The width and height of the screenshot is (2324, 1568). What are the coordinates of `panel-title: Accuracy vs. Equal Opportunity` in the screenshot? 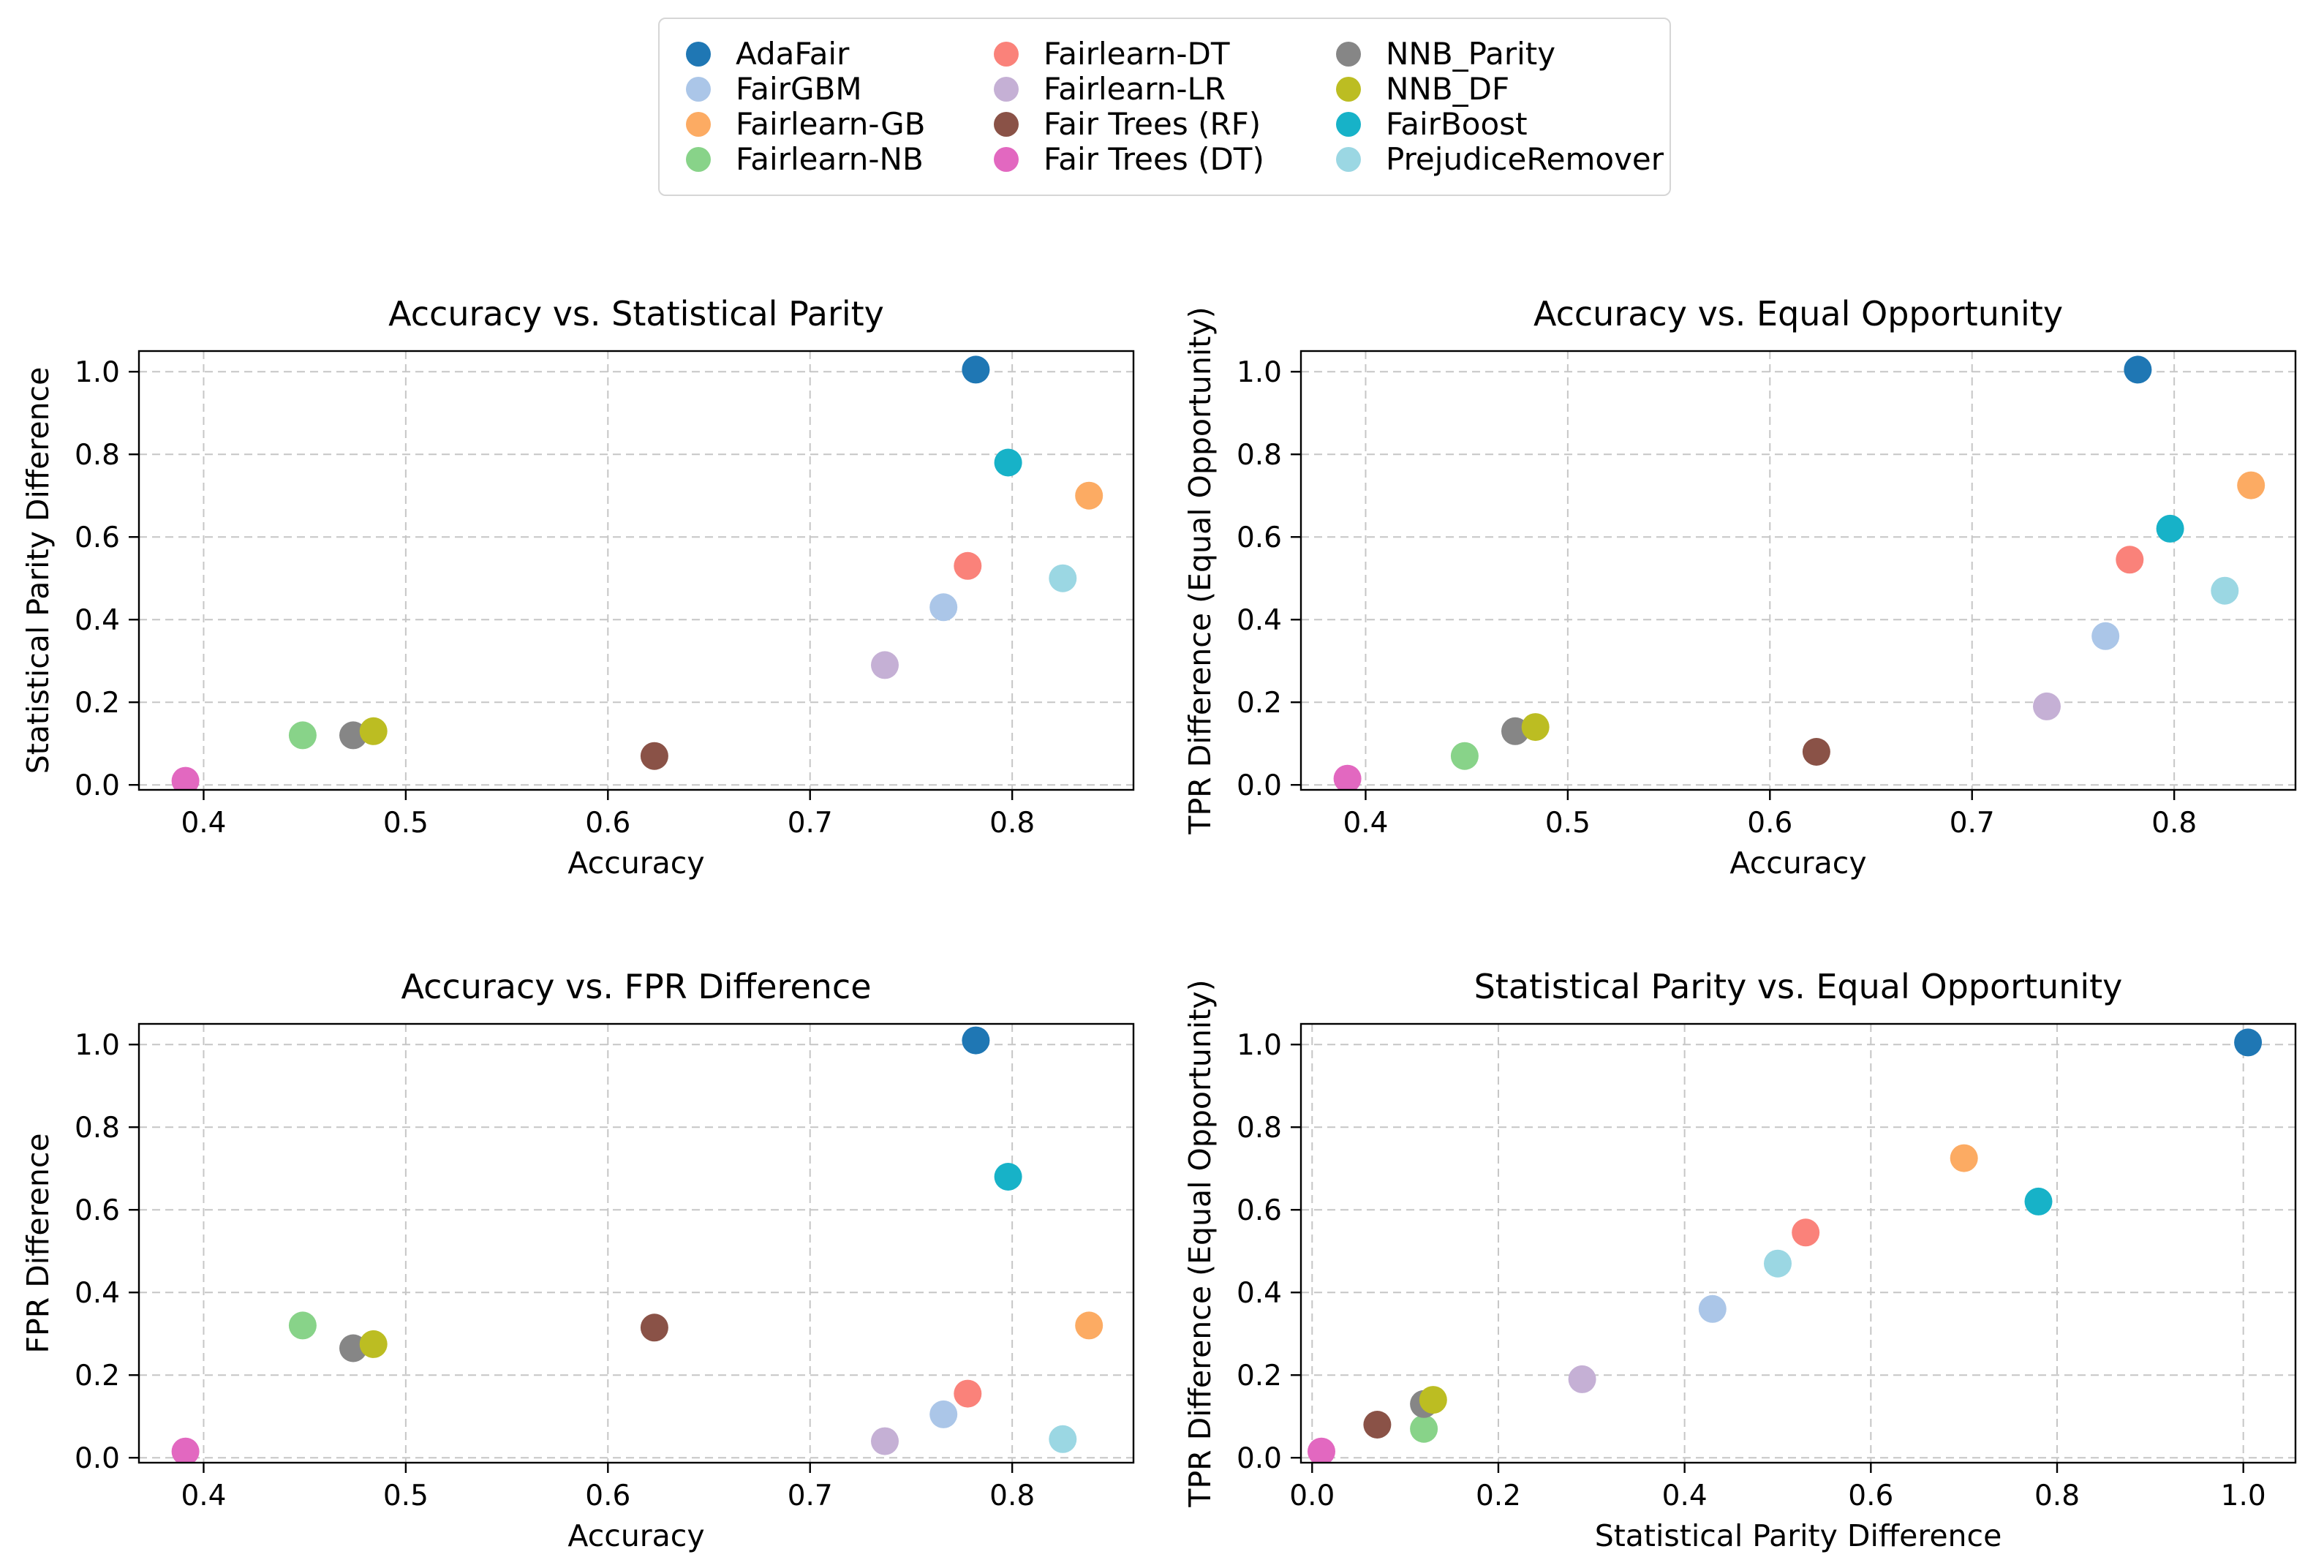 It's located at (1798, 313).